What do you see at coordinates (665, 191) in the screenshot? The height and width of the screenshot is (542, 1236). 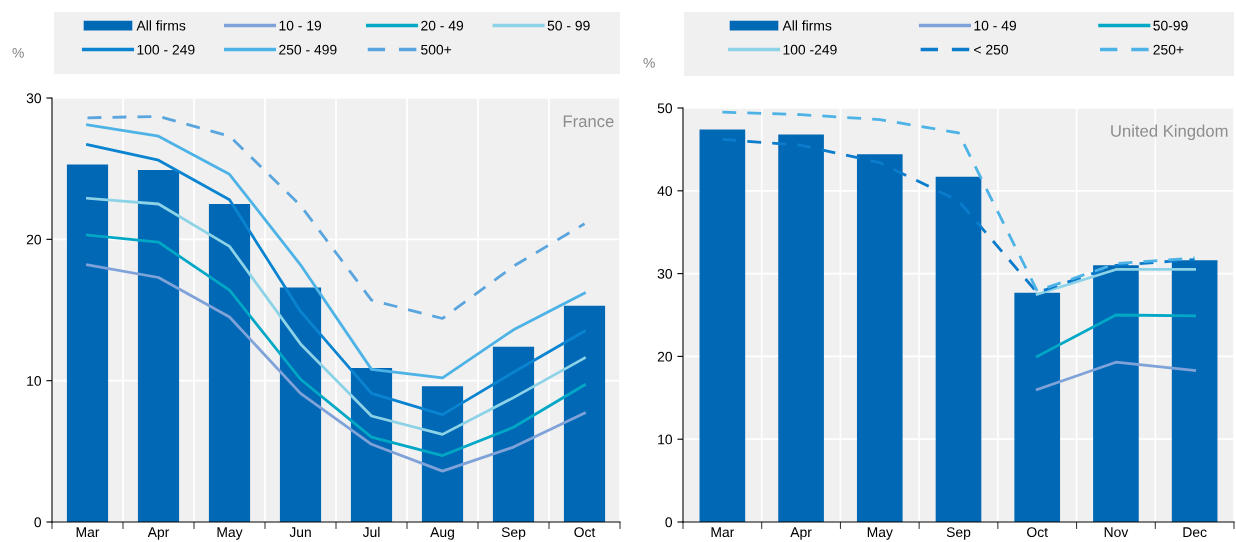 I see `y-tick-label: 40` at bounding box center [665, 191].